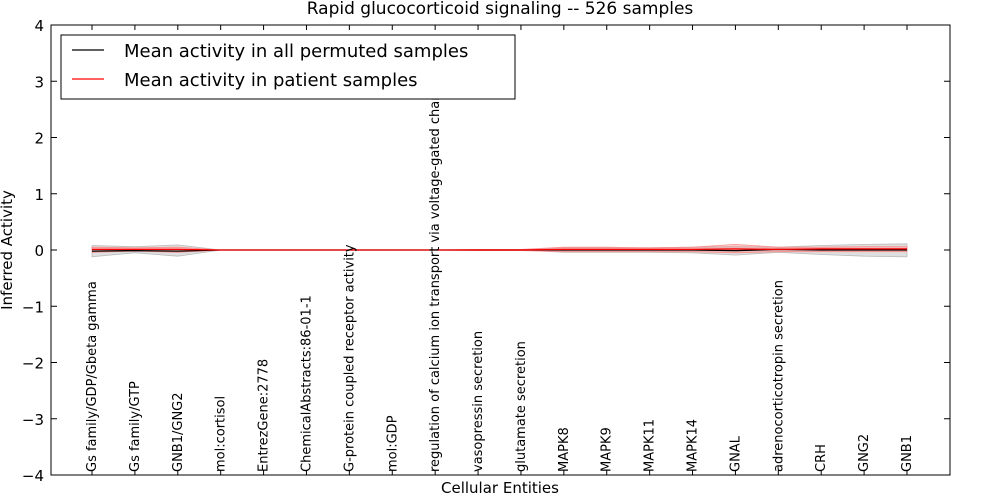 This screenshot has height=504, width=1000. What do you see at coordinates (296, 51) in the screenshot?
I see `legend-label-permuted: Mean activity in all permuted samples` at bounding box center [296, 51].